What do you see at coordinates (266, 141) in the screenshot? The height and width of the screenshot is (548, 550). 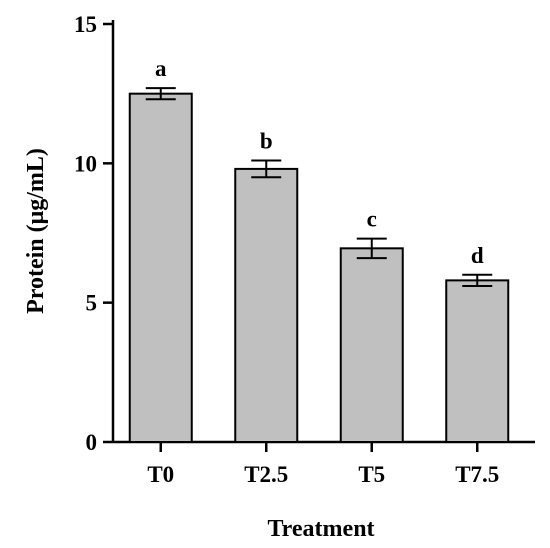 I see `significance-label-T2.5: b` at bounding box center [266, 141].